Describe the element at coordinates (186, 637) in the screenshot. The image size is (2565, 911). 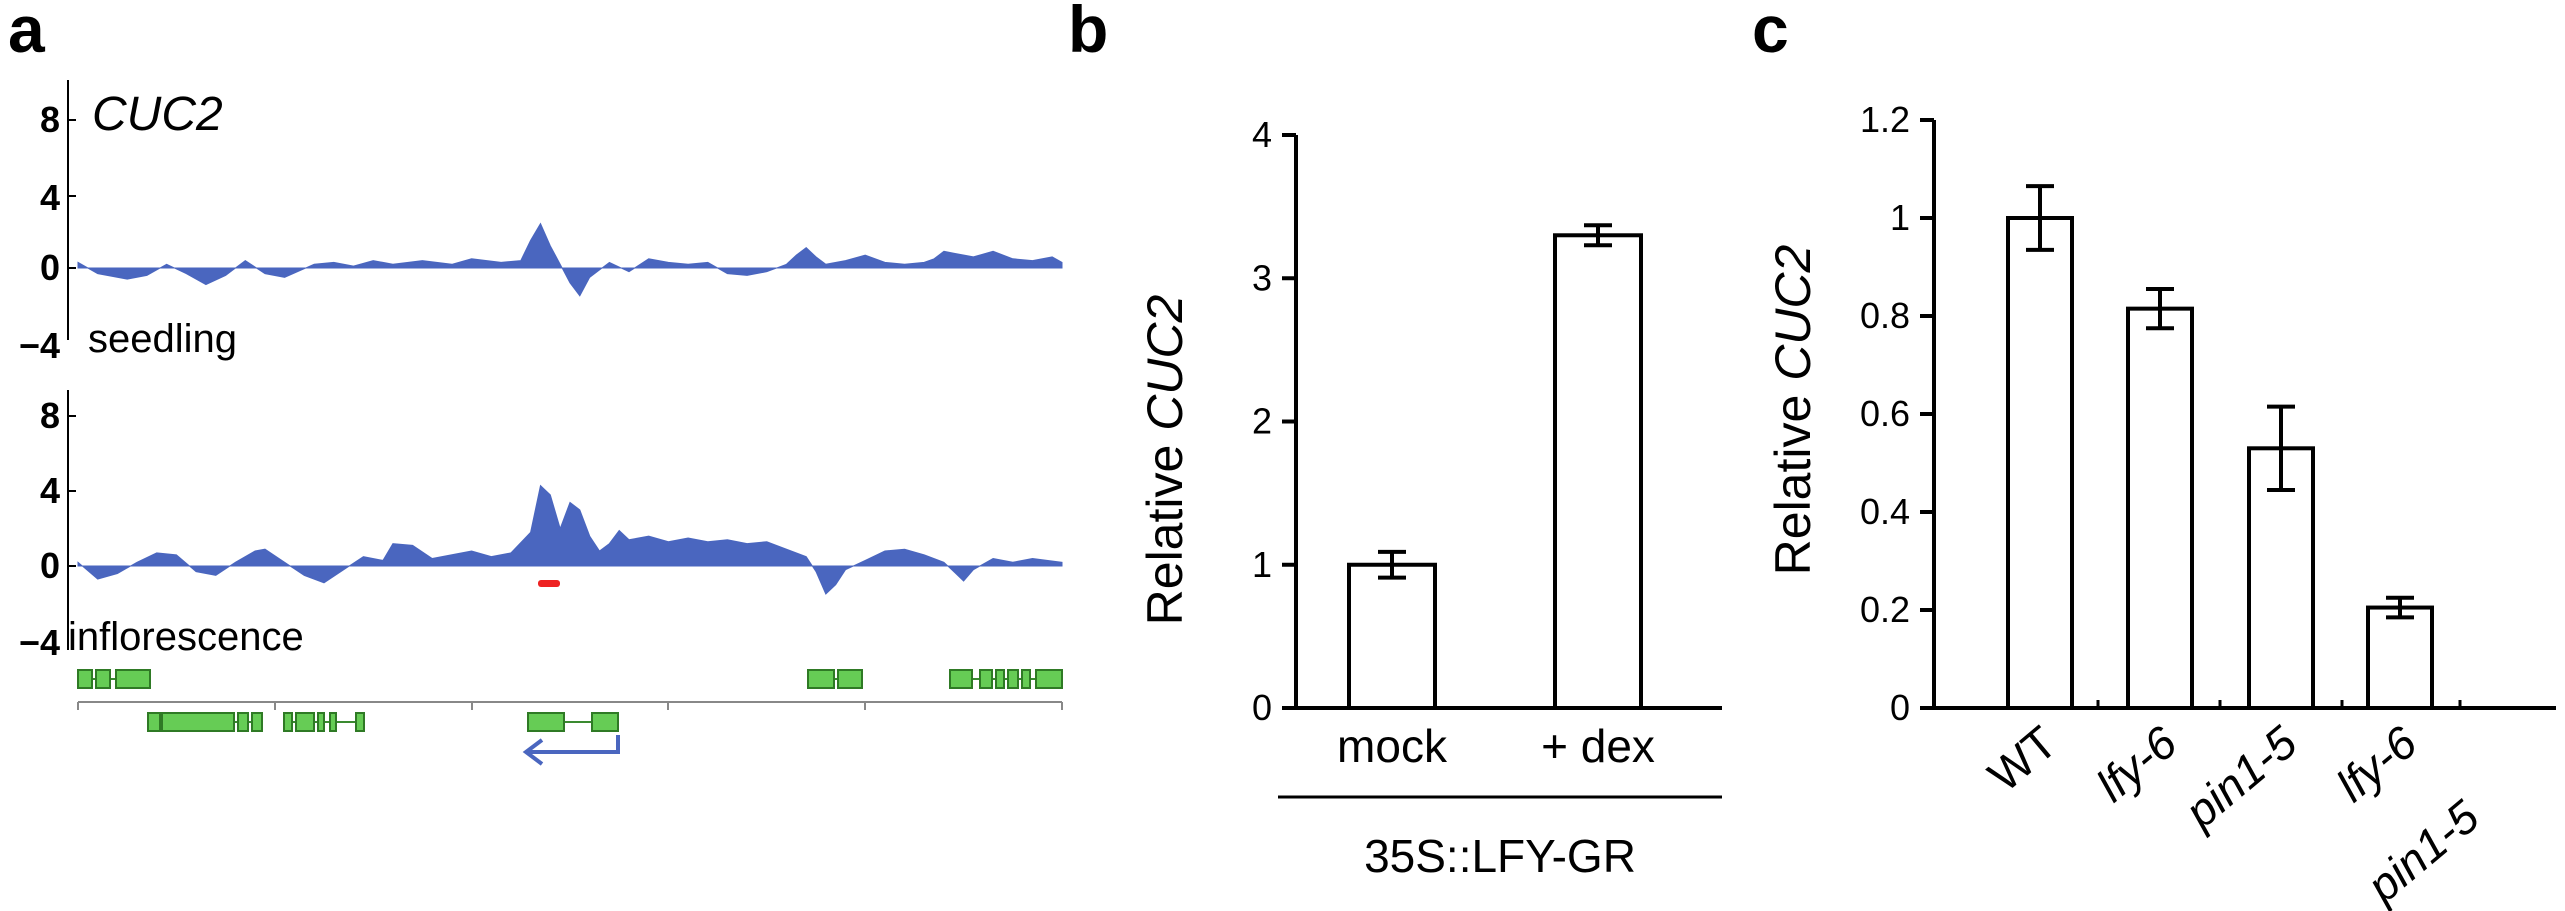
I see `inflorescence-label: inflorescence` at that location.